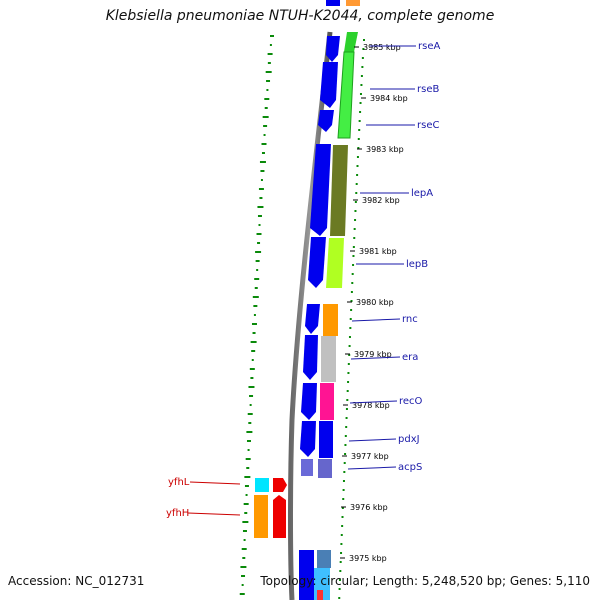 The height and width of the screenshot is (600, 600). What do you see at coordinates (422, 193) in the screenshot?
I see `gene-label-lepA: lepA` at bounding box center [422, 193].